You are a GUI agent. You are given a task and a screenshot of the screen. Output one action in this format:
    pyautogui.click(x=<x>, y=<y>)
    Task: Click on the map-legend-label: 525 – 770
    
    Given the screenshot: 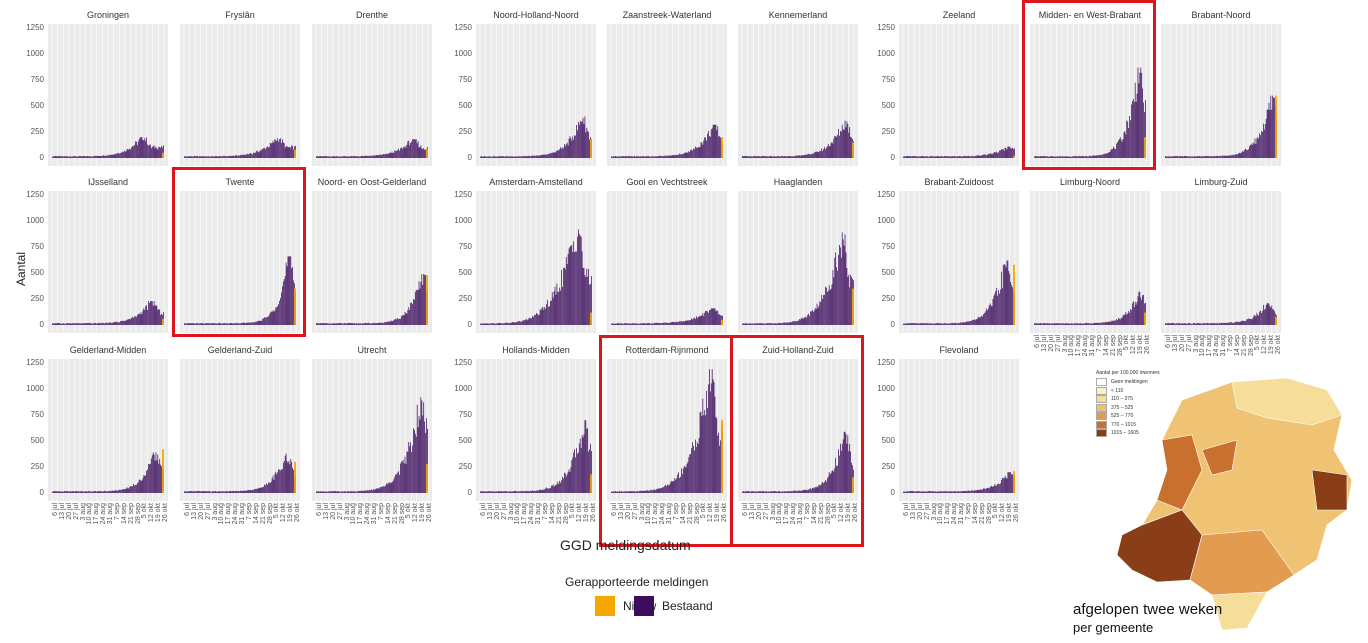 What is the action you would take?
    pyautogui.click(x=1122, y=416)
    